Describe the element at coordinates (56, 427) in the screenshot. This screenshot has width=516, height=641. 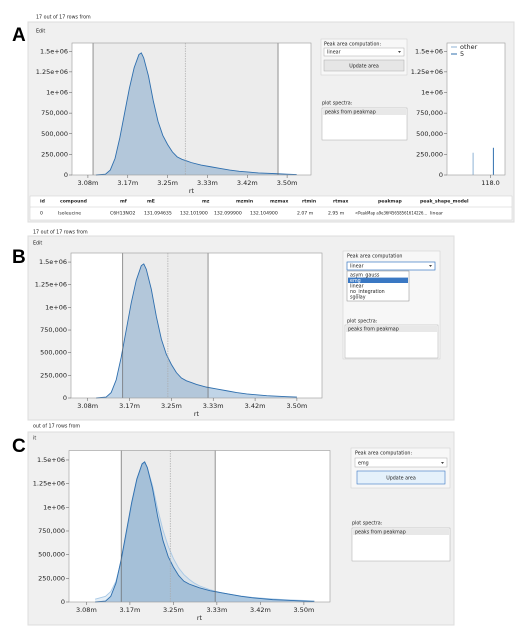
I see `status-text: out of 17 rows from` at that location.